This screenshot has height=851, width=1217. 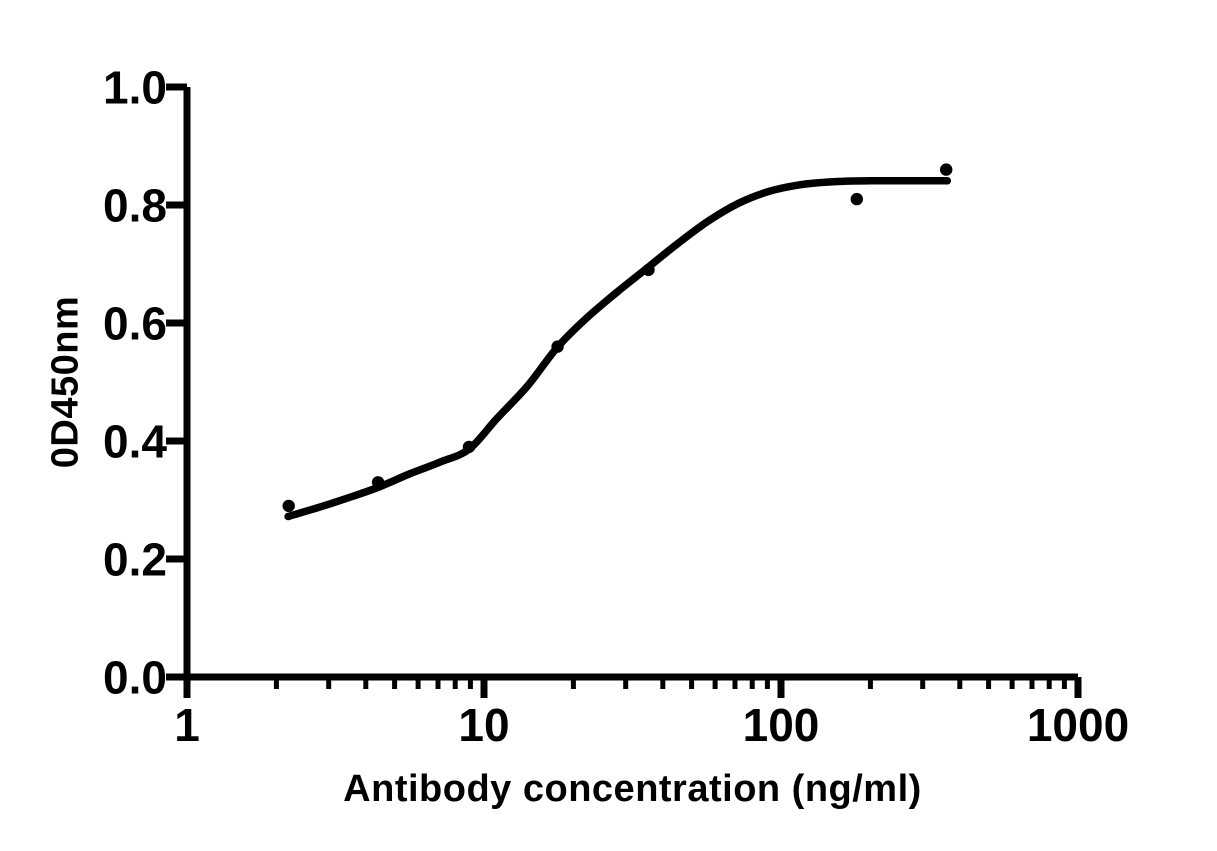 I want to click on y-tick-label: 1.0, so click(x=135, y=88).